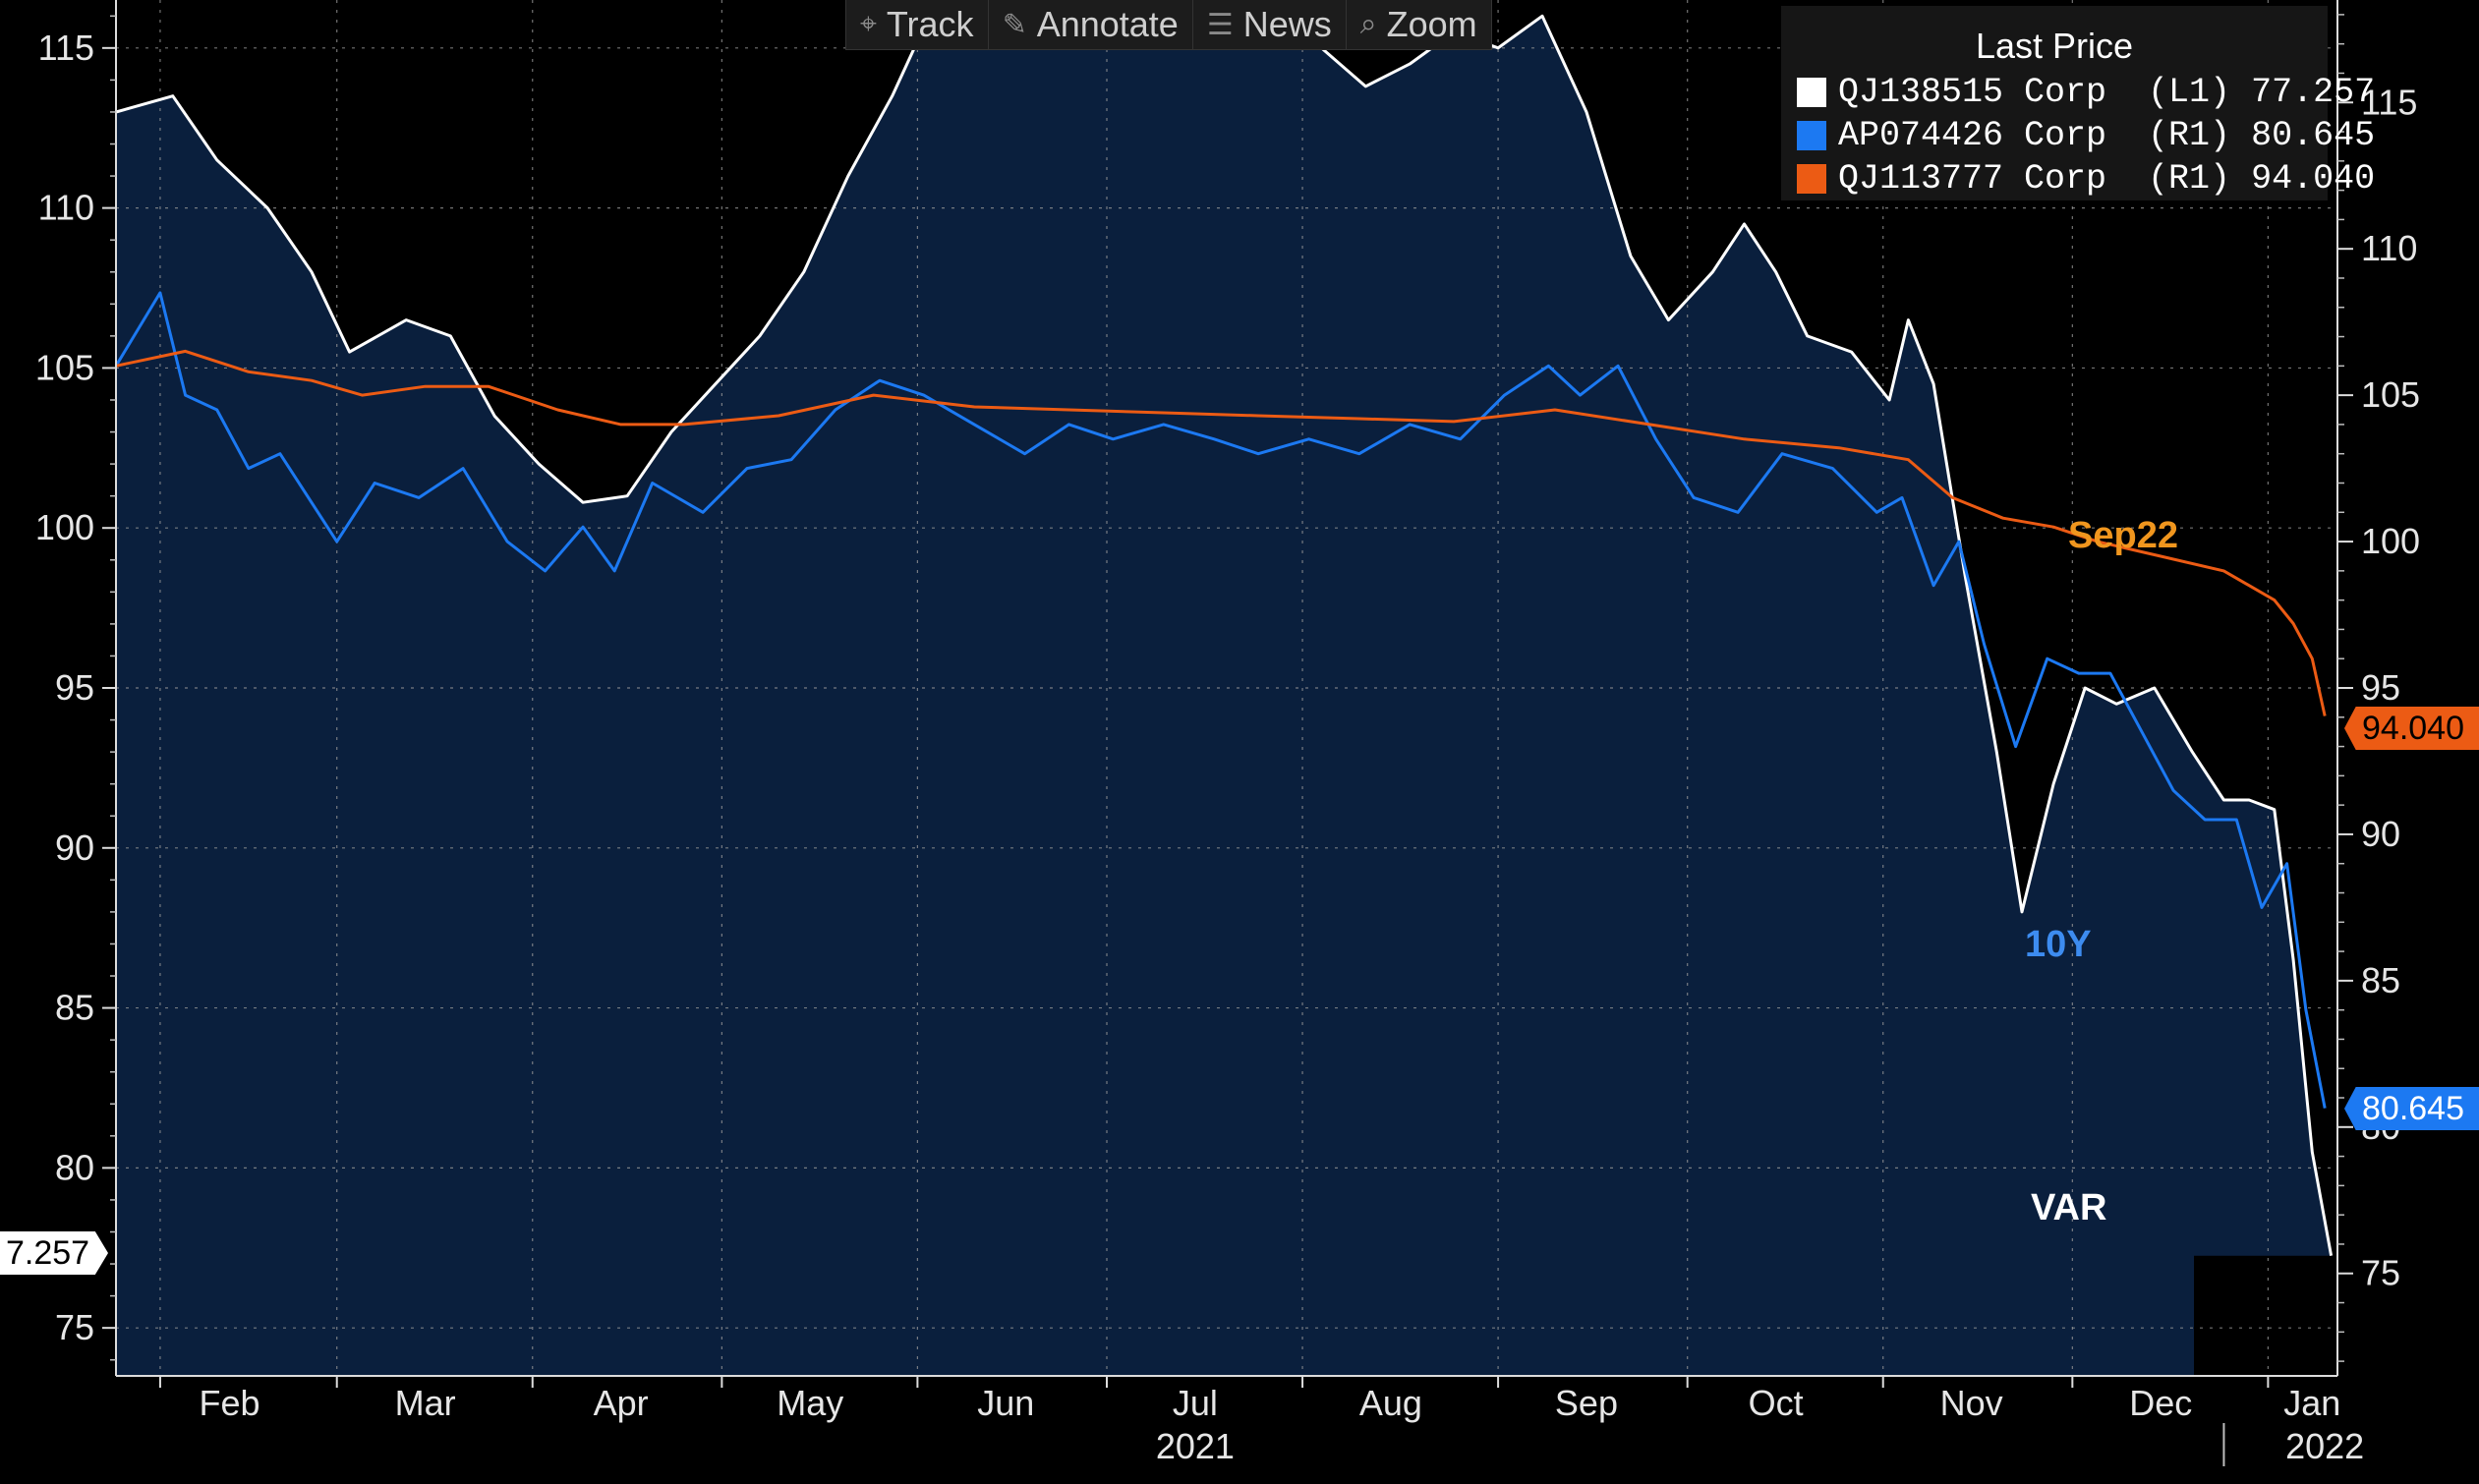 The image size is (2479, 1484). What do you see at coordinates (74, 1327) in the screenshot?
I see `y-left-tick-label: 75` at bounding box center [74, 1327].